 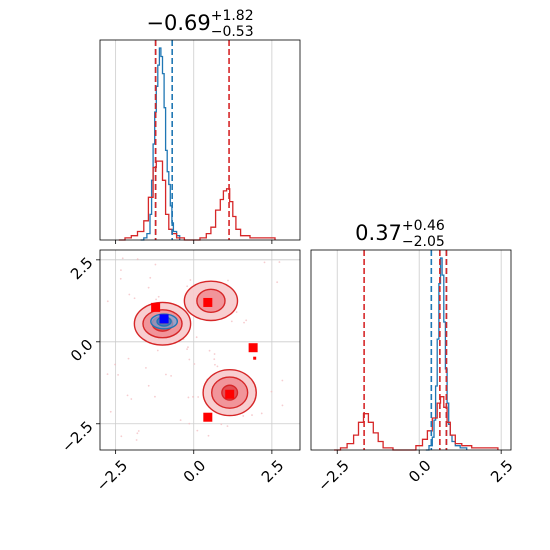 What do you see at coordinates (405, 350) in the screenshot?
I see `bottom-right-quantile-lines` at bounding box center [405, 350].